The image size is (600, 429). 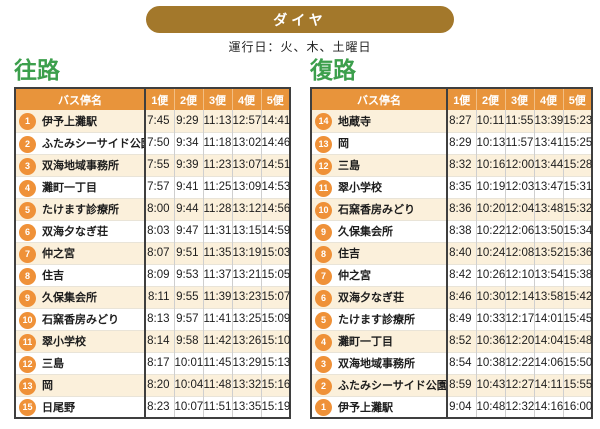 I want to click on time-cell: 15:09, so click(x=275, y=318).